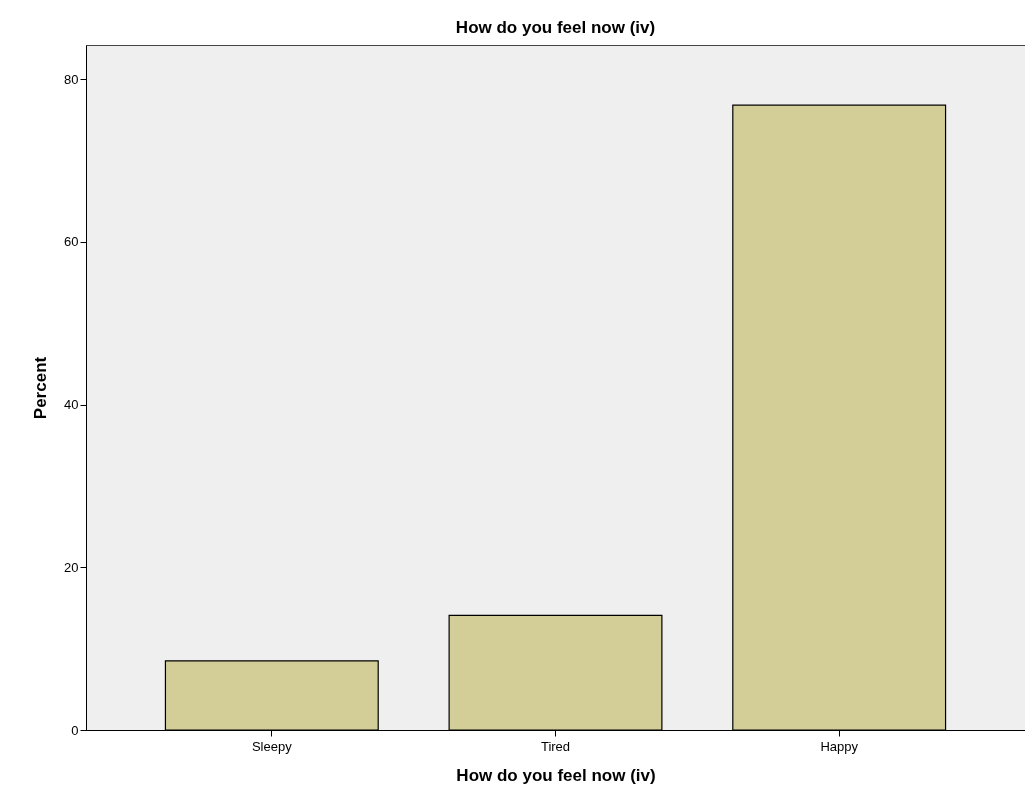  What do you see at coordinates (41, 388) in the screenshot?
I see `y-axis-title: Percent` at bounding box center [41, 388].